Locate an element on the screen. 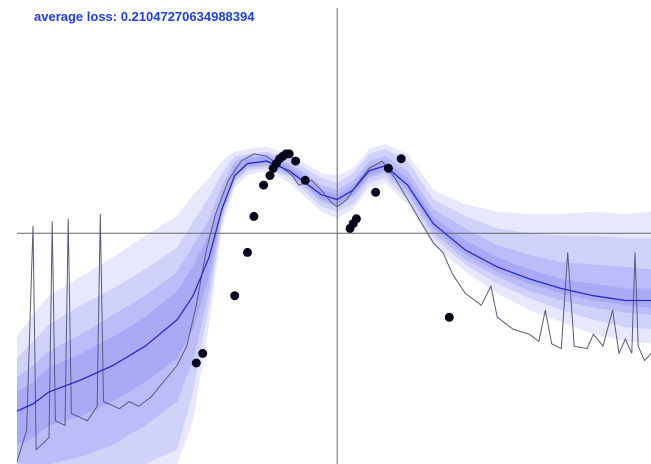 The height and width of the screenshot is (464, 651). average-loss-label: average loss: 0.21047270634988394 is located at coordinates (144, 16).